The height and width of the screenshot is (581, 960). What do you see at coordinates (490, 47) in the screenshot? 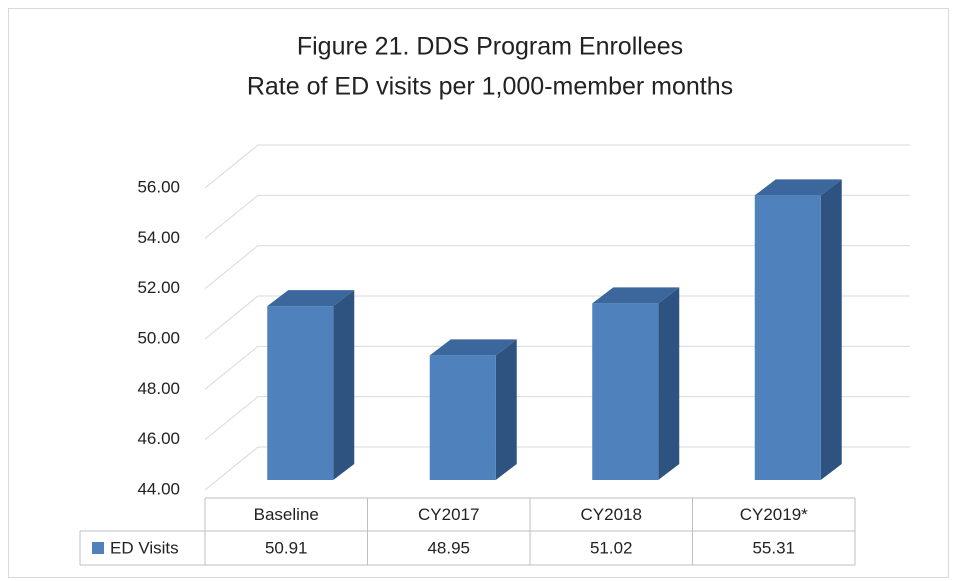
I see `chart-title: Figure 21. DDS Program Enrollees` at bounding box center [490, 47].